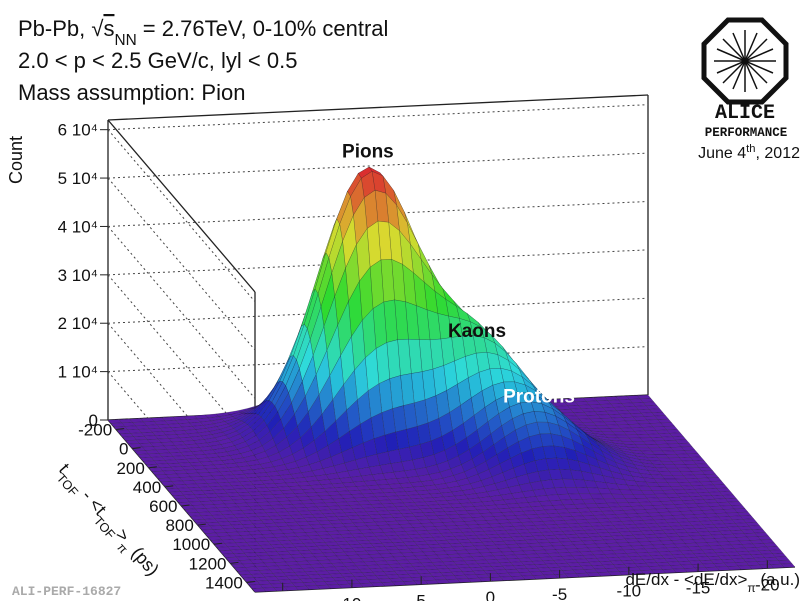 This screenshot has height=601, width=808. I want to click on x-axis-label: dE/dx - <dE/dx>π (a.u.), so click(712, 582).